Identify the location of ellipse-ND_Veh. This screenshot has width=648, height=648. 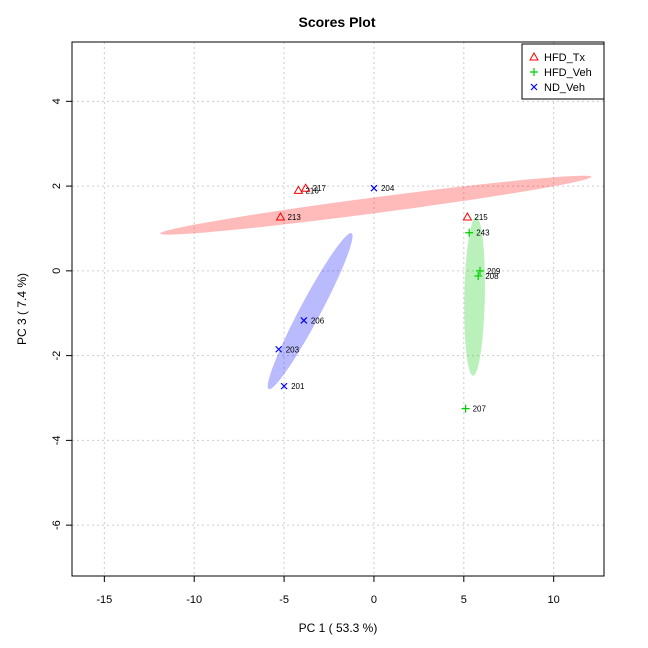
(310, 311).